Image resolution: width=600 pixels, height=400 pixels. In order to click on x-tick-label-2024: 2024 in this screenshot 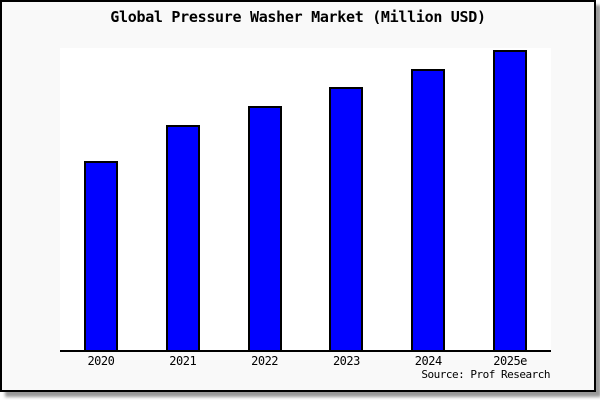, I will do `click(428, 361)`.